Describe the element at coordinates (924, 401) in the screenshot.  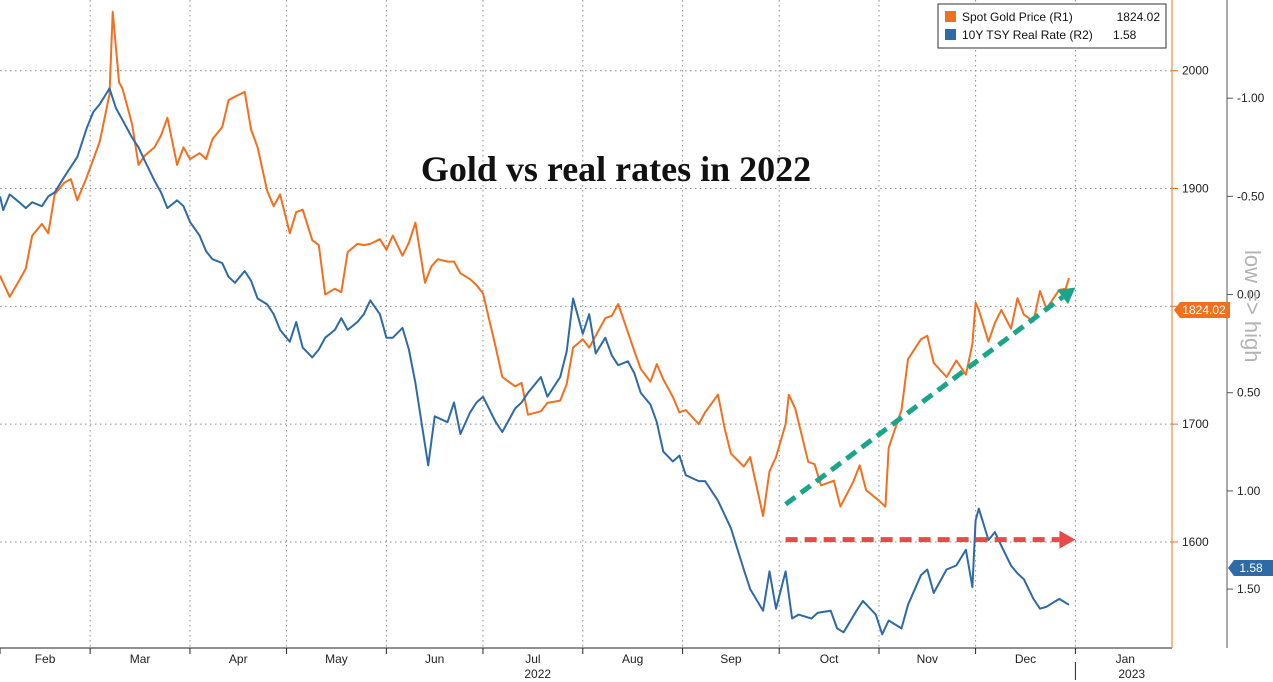
I see `trend-arrow-green` at that location.